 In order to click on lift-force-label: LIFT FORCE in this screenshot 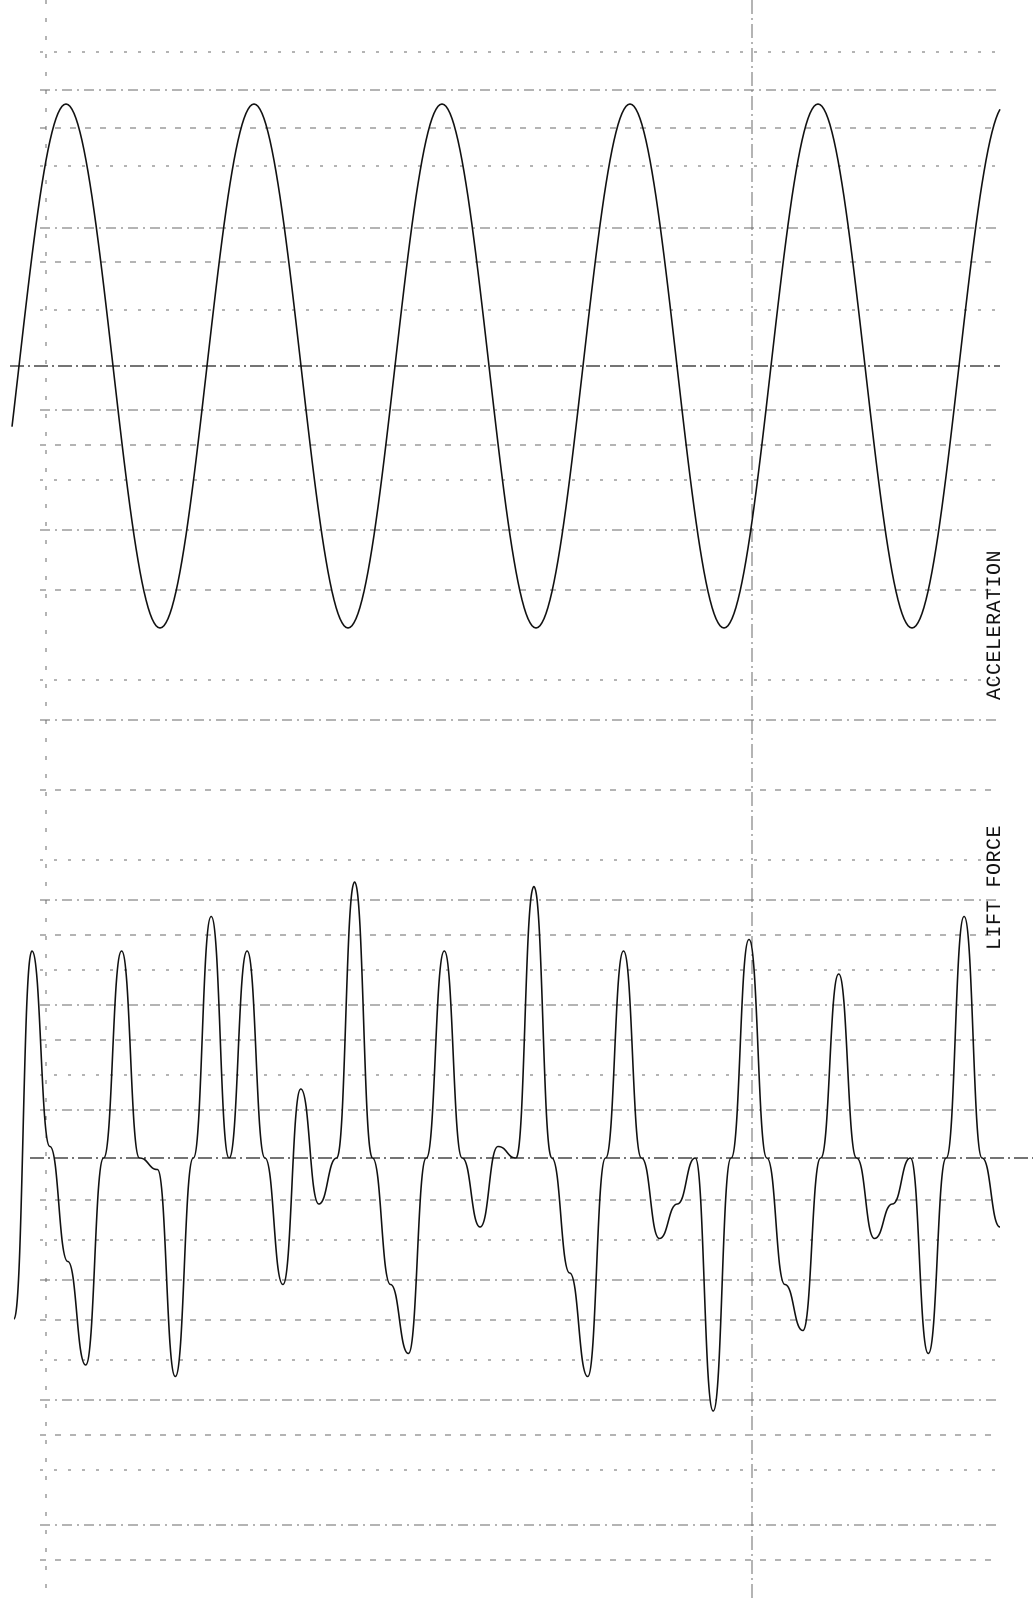, I will do `click(995, 887)`.